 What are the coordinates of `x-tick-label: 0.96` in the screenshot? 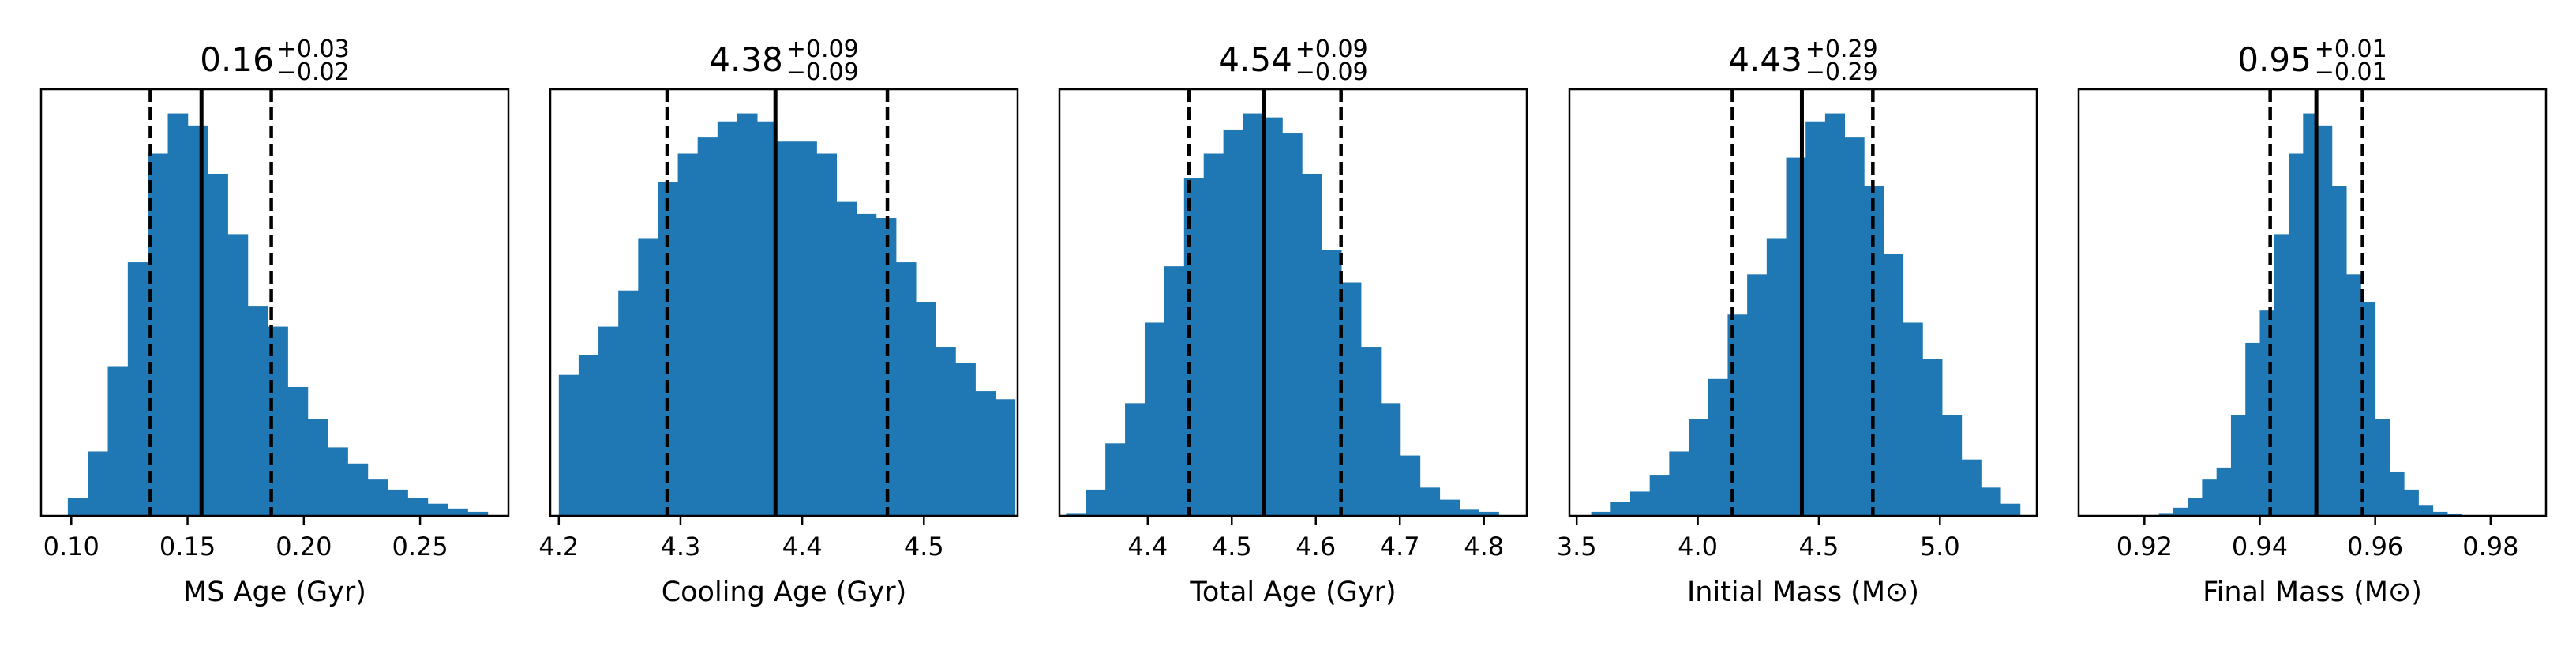 It's located at (2375, 547).